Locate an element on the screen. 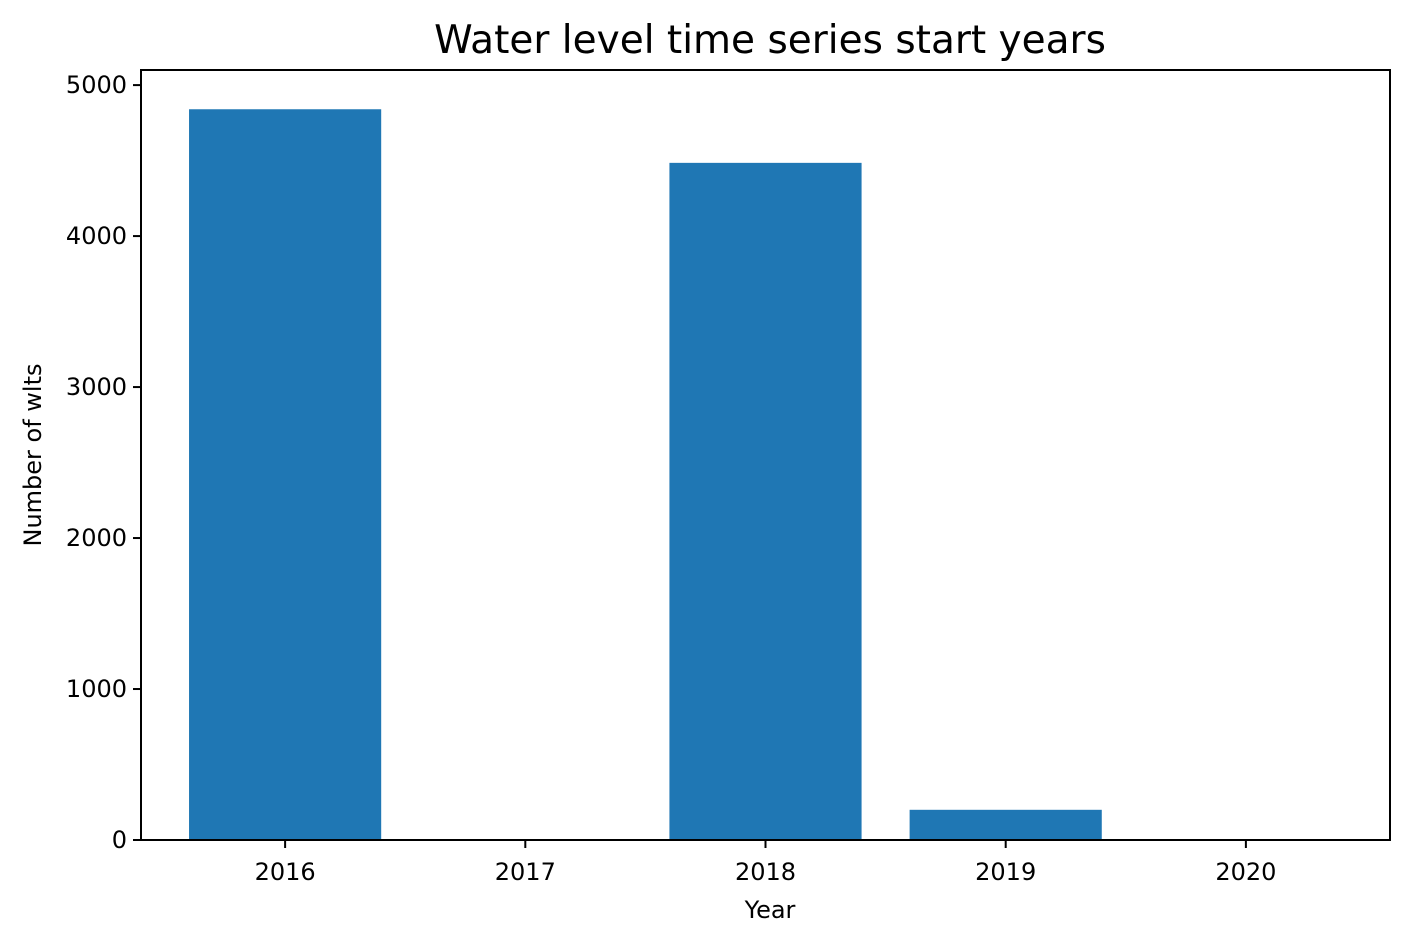 The width and height of the screenshot is (1409, 947). x-axis-ticks: 2016 2017 2018 2019 2020 is located at coordinates (765, 863).